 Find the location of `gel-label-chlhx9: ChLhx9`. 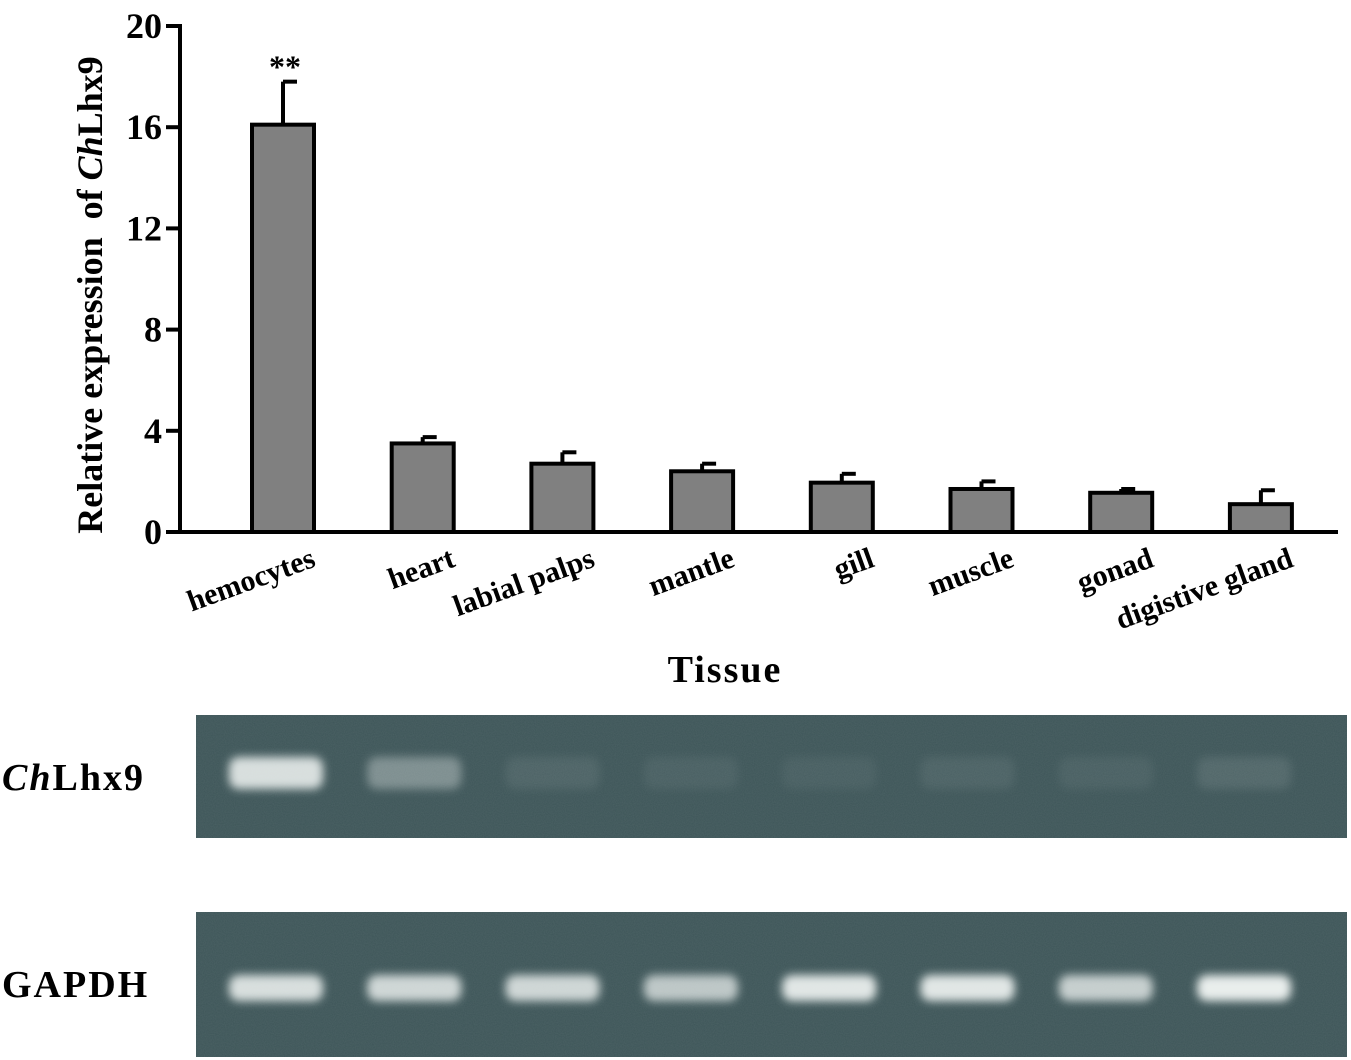

gel-label-chlhx9: ChLhx9 is located at coordinates (73, 778).